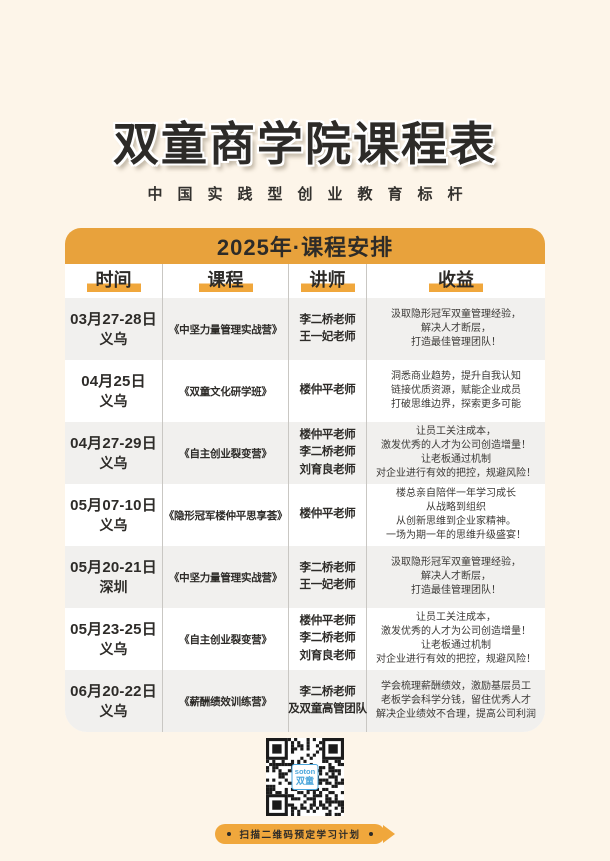 This screenshot has width=610, height=861. I want to click on qr-logo-text-top: soton, so click(305, 772).